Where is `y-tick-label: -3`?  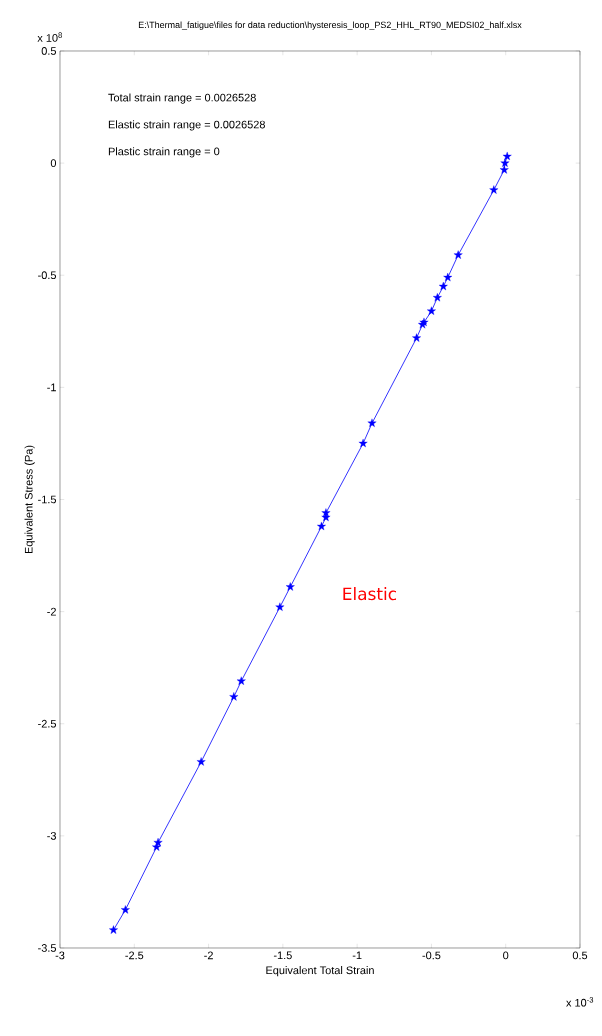
y-tick-label: -3 is located at coordinates (51, 836).